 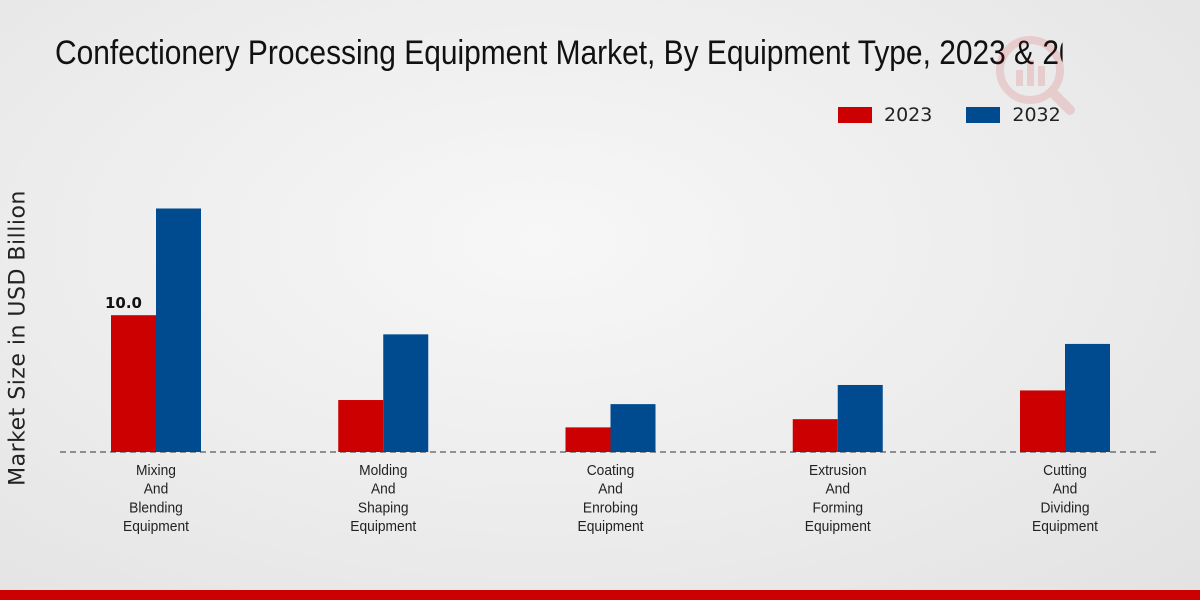 What do you see at coordinates (838, 499) in the screenshot?
I see `x-tick-label-3: Extrusion And Forming Equipment` at bounding box center [838, 499].